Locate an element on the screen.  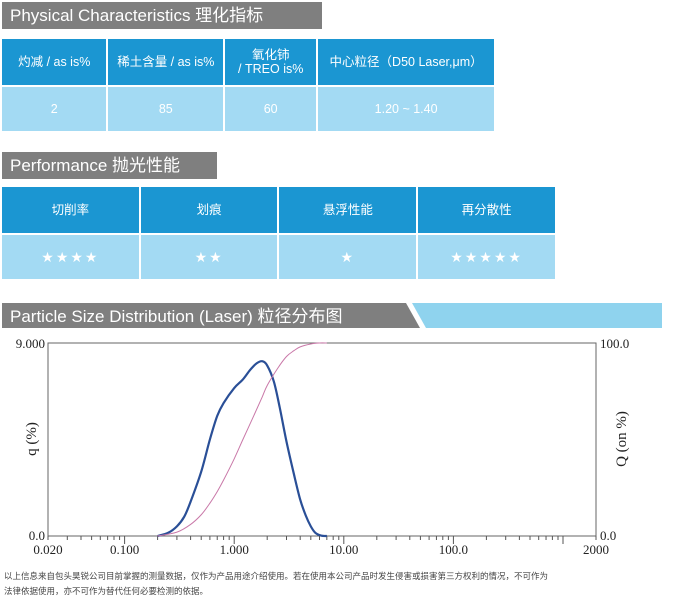
y-tick-label-bottom: 0.0 is located at coordinates (37, 535).